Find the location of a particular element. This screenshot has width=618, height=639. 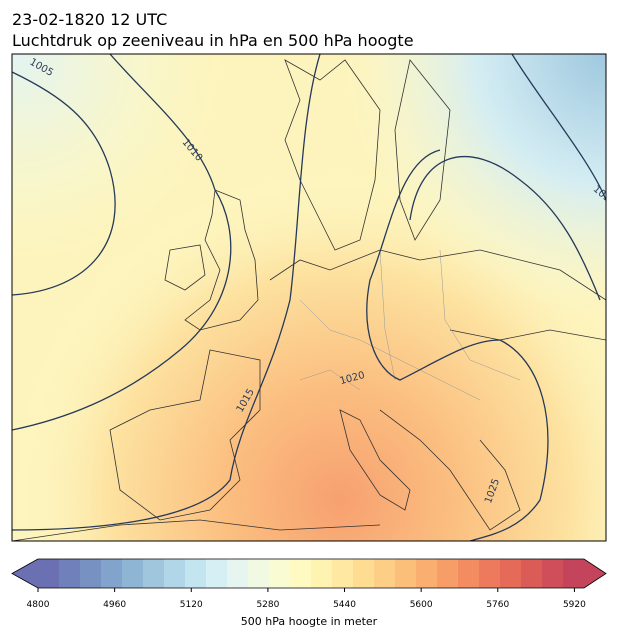

colorbar-tick-label: 5440 is located at coordinates (344, 605).